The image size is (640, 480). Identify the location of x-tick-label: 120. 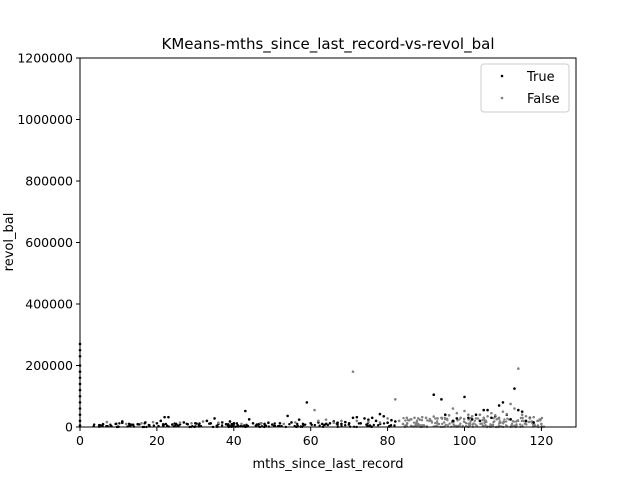
(541, 440).